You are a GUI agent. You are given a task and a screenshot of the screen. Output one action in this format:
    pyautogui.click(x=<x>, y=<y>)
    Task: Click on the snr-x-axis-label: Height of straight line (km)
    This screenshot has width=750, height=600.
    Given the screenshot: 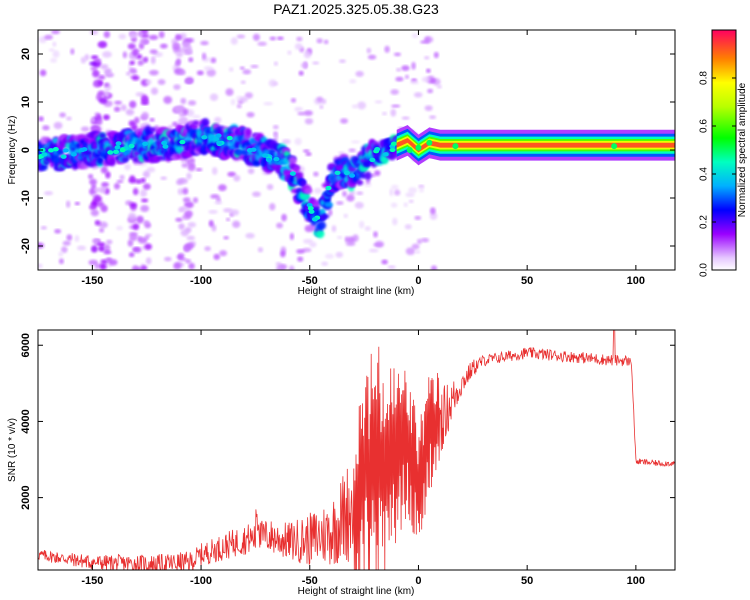 What is the action you would take?
    pyautogui.click(x=356, y=591)
    